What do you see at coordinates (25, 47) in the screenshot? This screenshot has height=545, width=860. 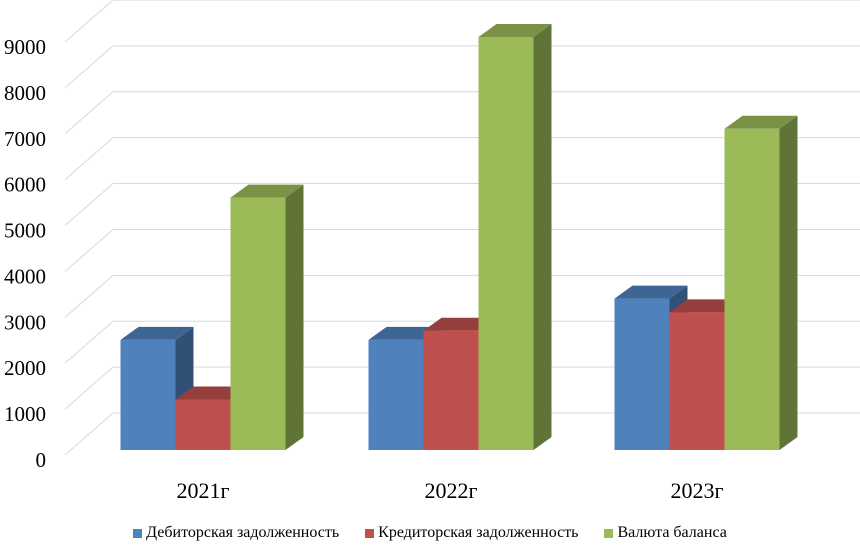 I see `y-tick-label: 9000` at bounding box center [25, 47].